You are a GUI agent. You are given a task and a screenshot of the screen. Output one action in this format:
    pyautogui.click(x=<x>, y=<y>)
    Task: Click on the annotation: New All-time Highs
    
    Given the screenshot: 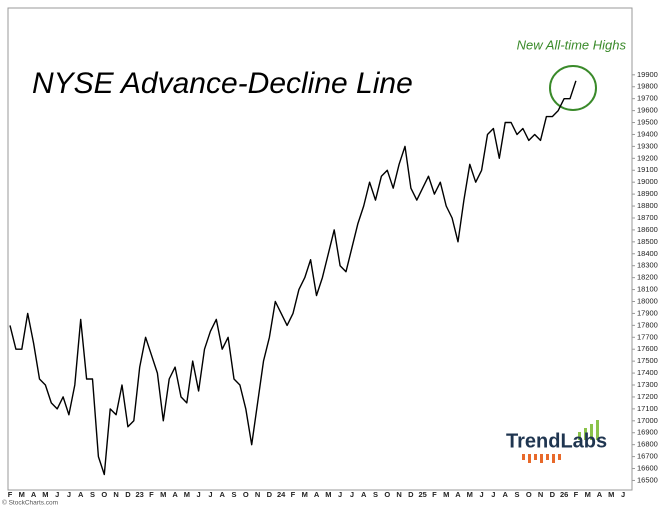 What is the action you would take?
    pyautogui.click(x=572, y=44)
    